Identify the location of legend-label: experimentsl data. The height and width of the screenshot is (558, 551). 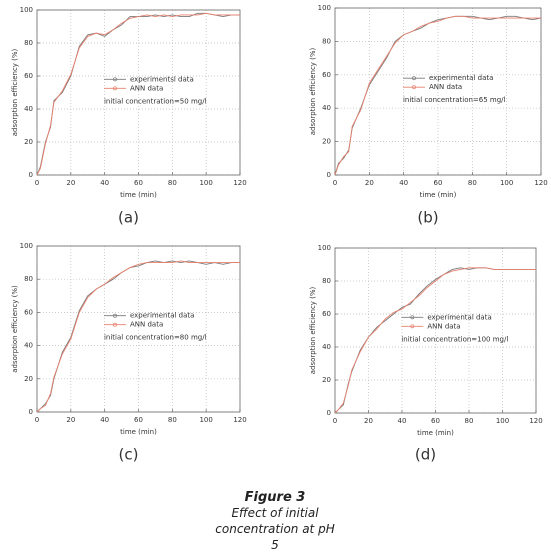
(162, 79).